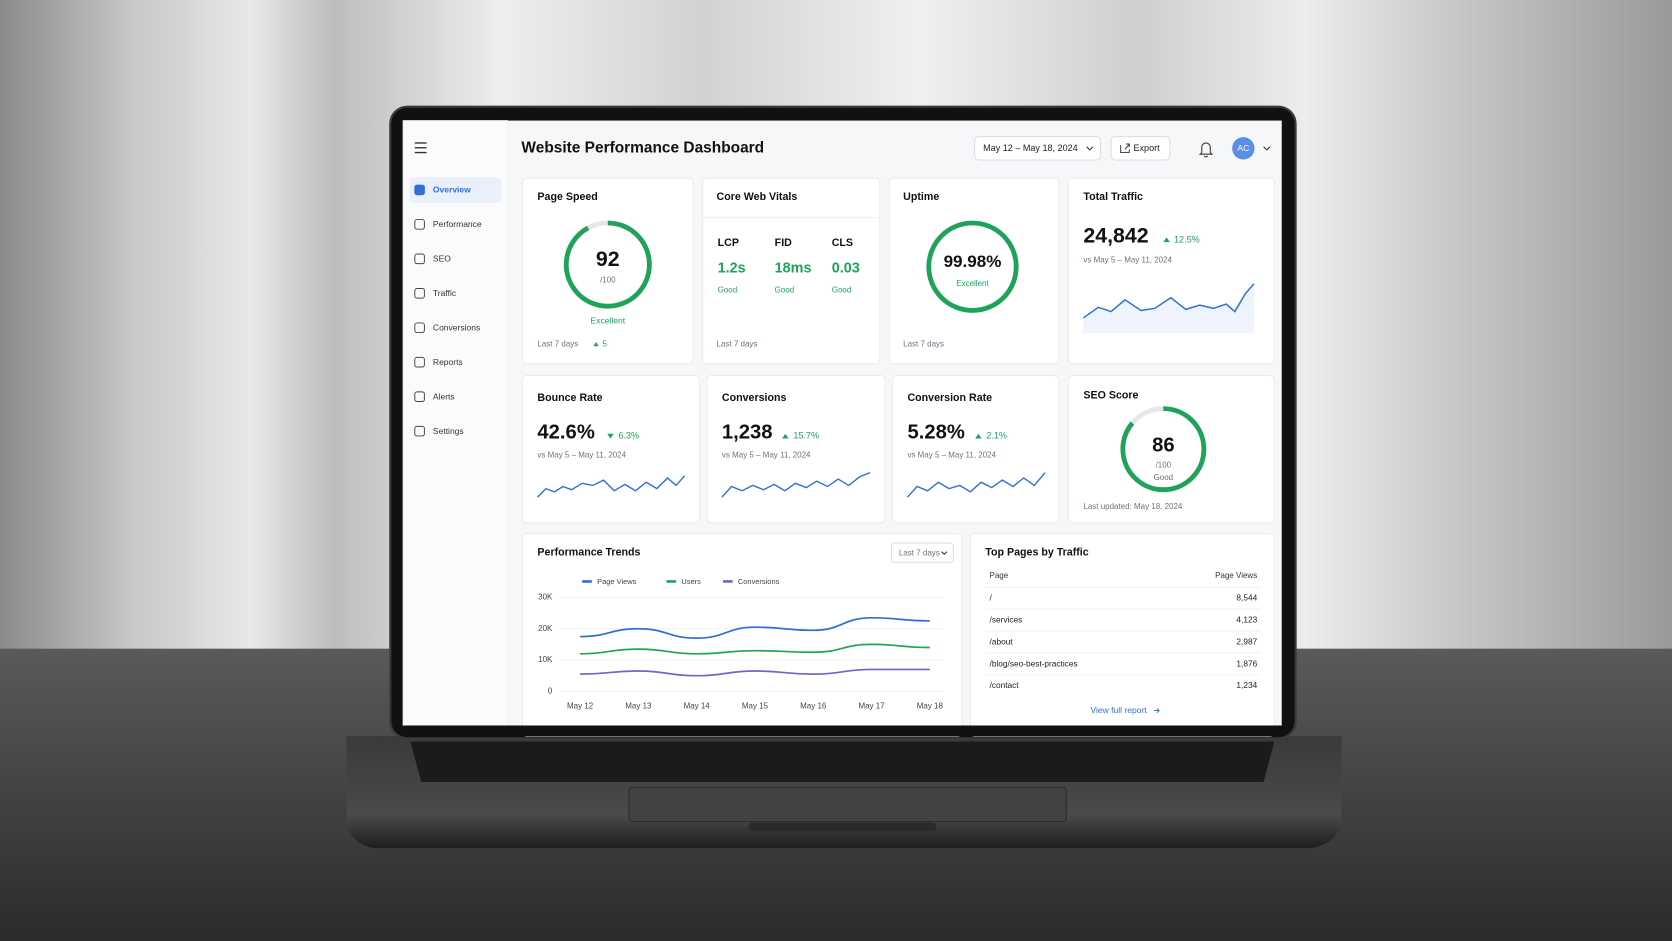 This screenshot has height=941, width=1672. Describe the element at coordinates (972, 283) in the screenshot. I see `status: Excellent` at that location.